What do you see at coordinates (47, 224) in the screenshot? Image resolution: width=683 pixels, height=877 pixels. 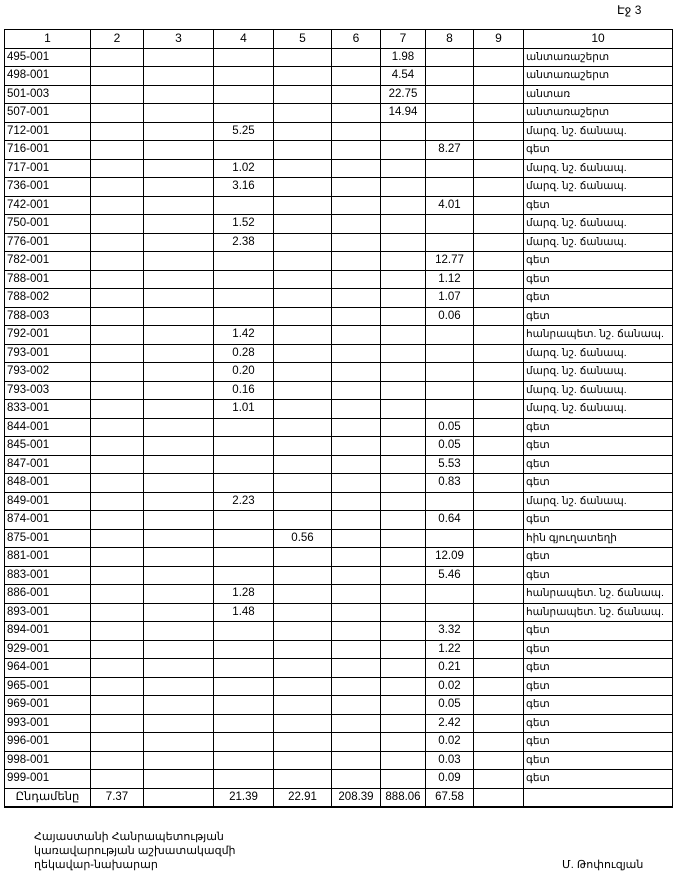 I see `cell-col-1: 750-001` at bounding box center [47, 224].